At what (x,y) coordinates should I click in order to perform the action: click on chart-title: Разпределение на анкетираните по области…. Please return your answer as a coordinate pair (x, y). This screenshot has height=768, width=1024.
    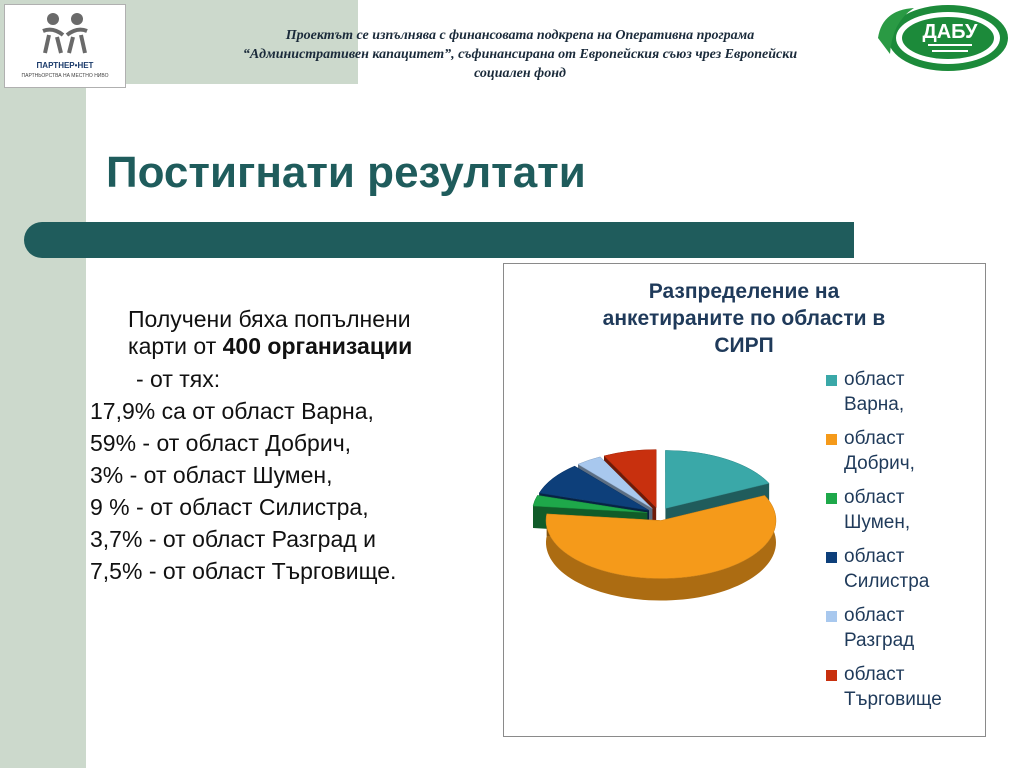
    Looking at the image, I should click on (744, 318).